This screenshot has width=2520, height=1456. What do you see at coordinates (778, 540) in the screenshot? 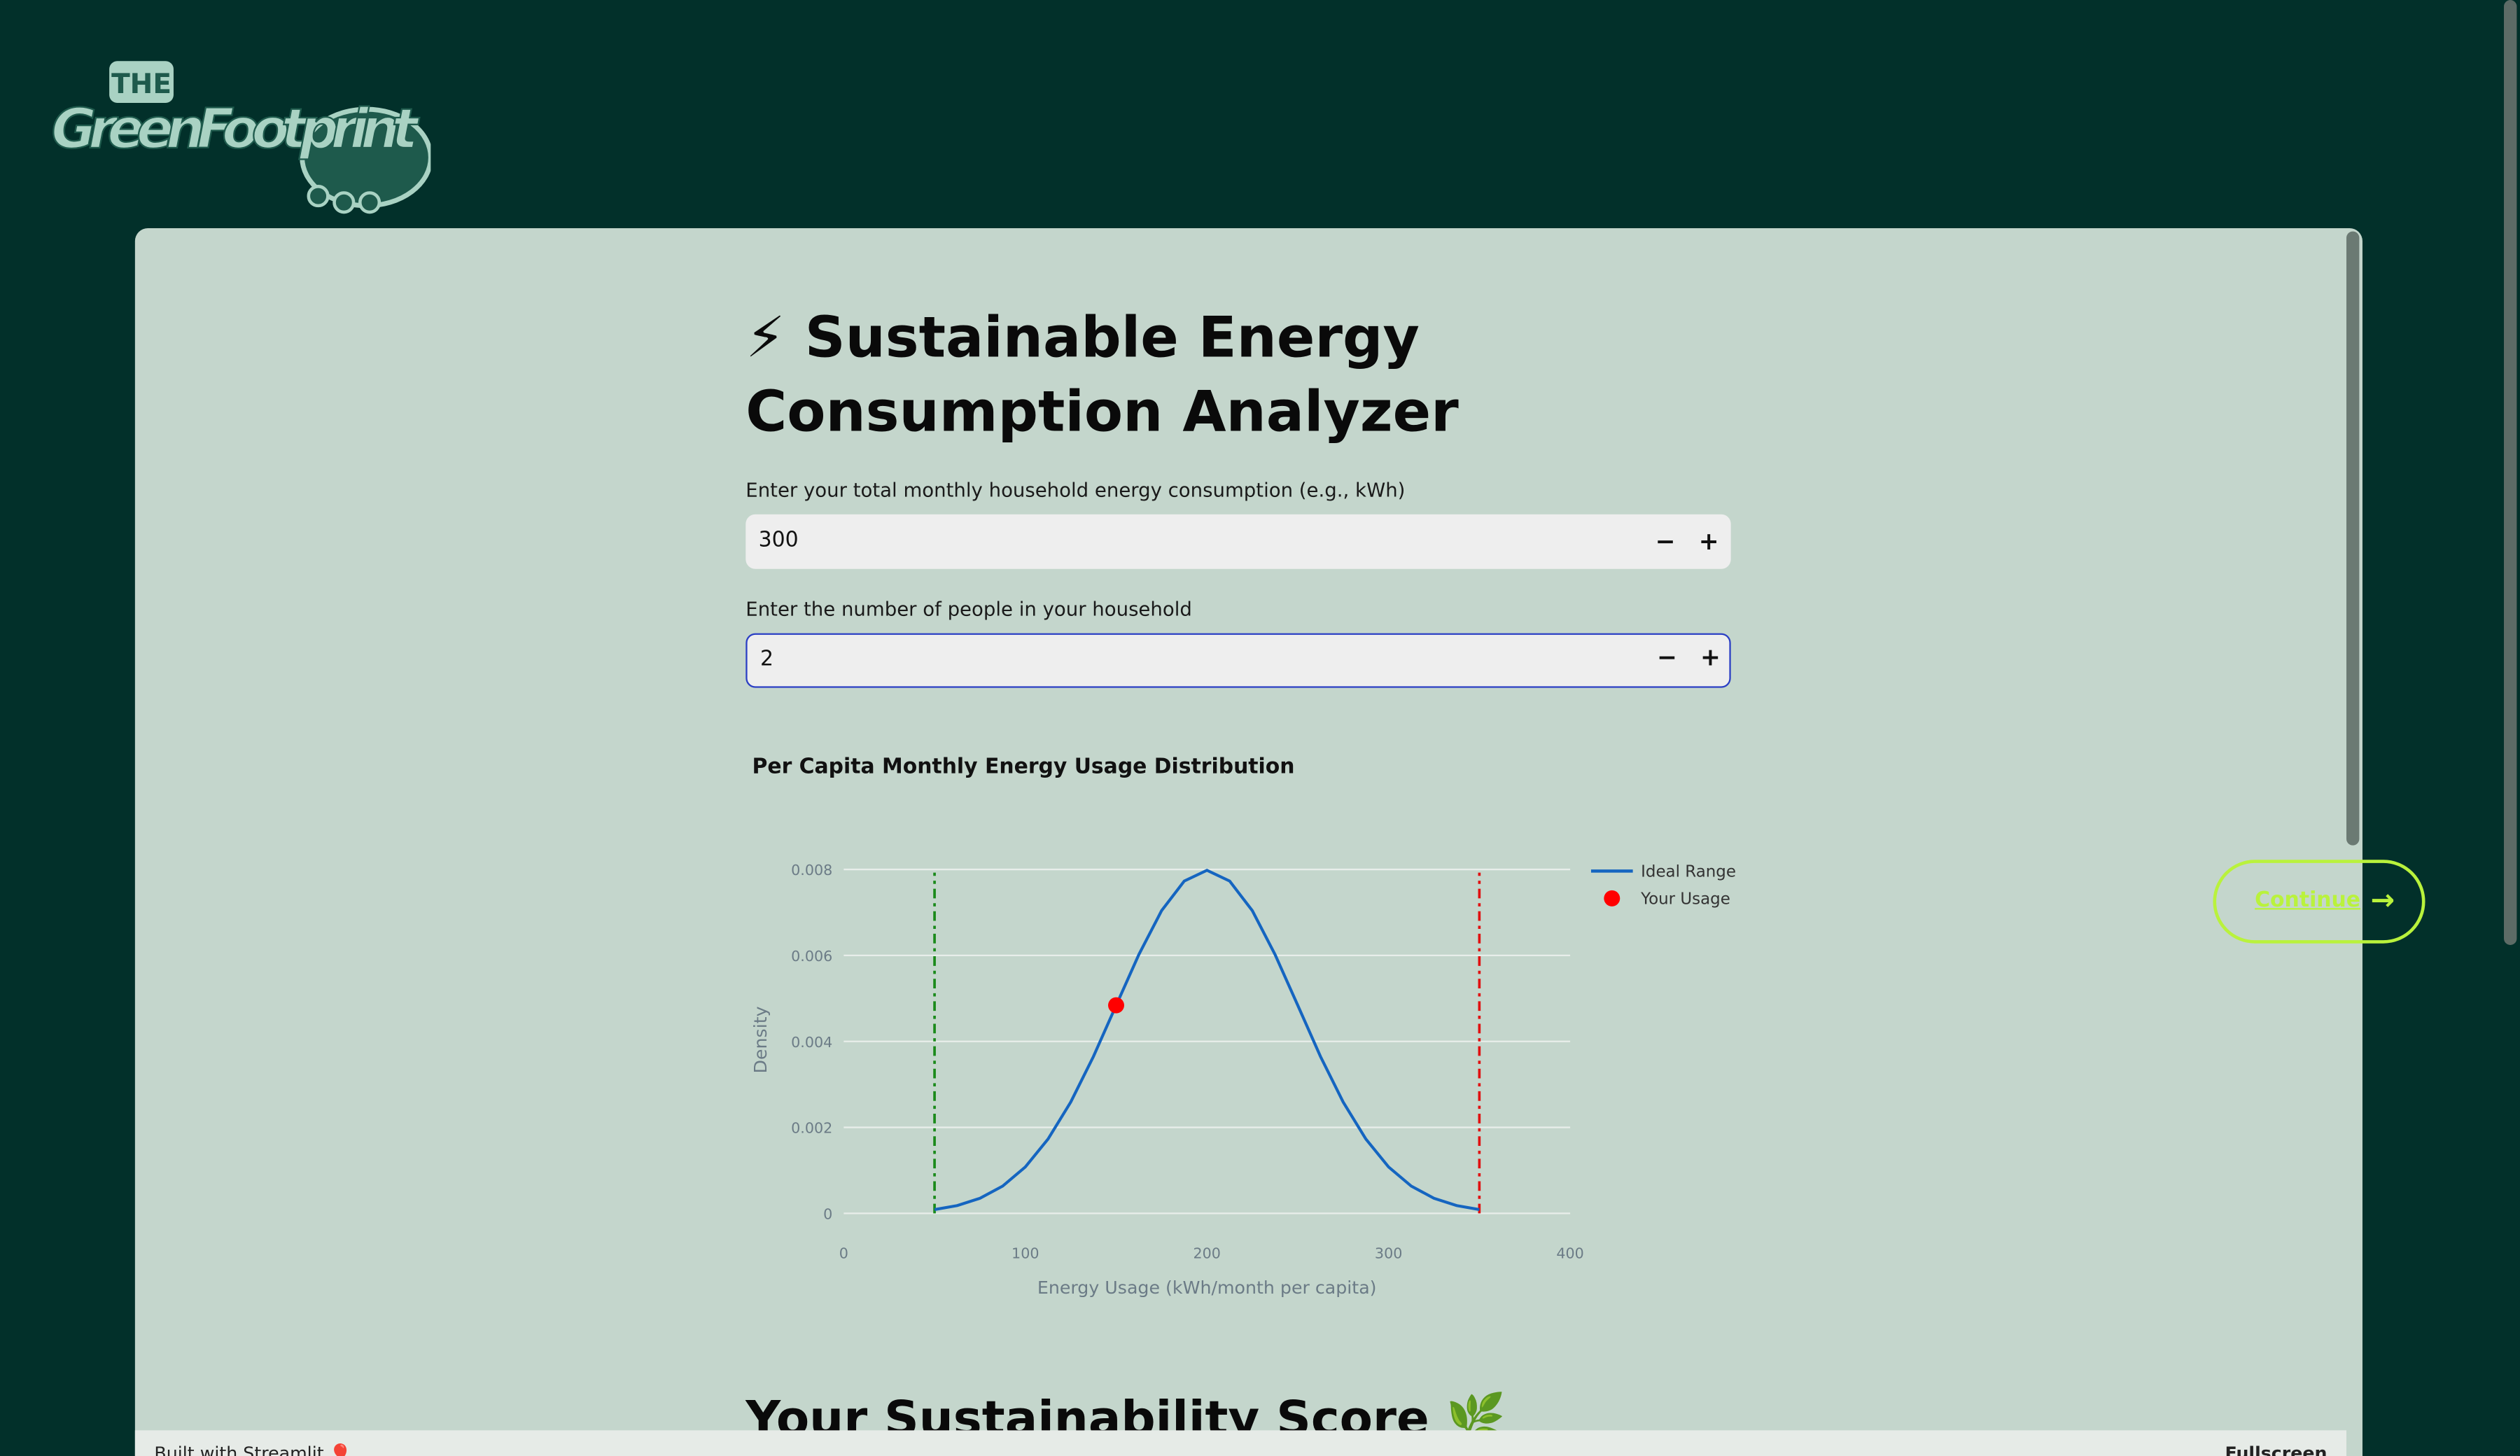
I see `input-value: 300` at bounding box center [778, 540].